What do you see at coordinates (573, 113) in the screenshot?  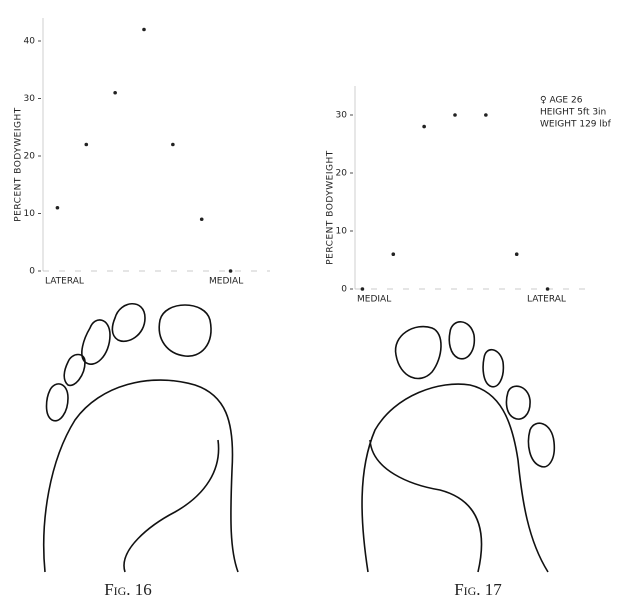 I see `annotation: HEIGHT 5ft 3in` at bounding box center [573, 113].